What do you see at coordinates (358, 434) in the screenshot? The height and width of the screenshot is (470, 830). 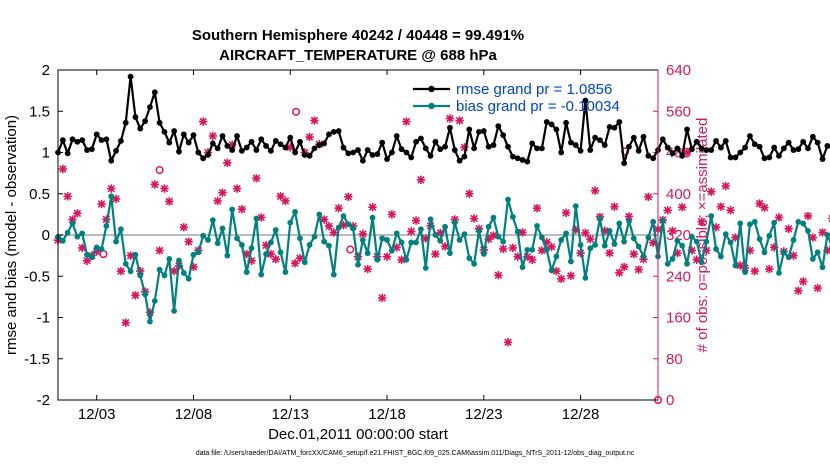 I see `x-axis-label: Dec.01,2011 00:00:00 start` at bounding box center [358, 434].